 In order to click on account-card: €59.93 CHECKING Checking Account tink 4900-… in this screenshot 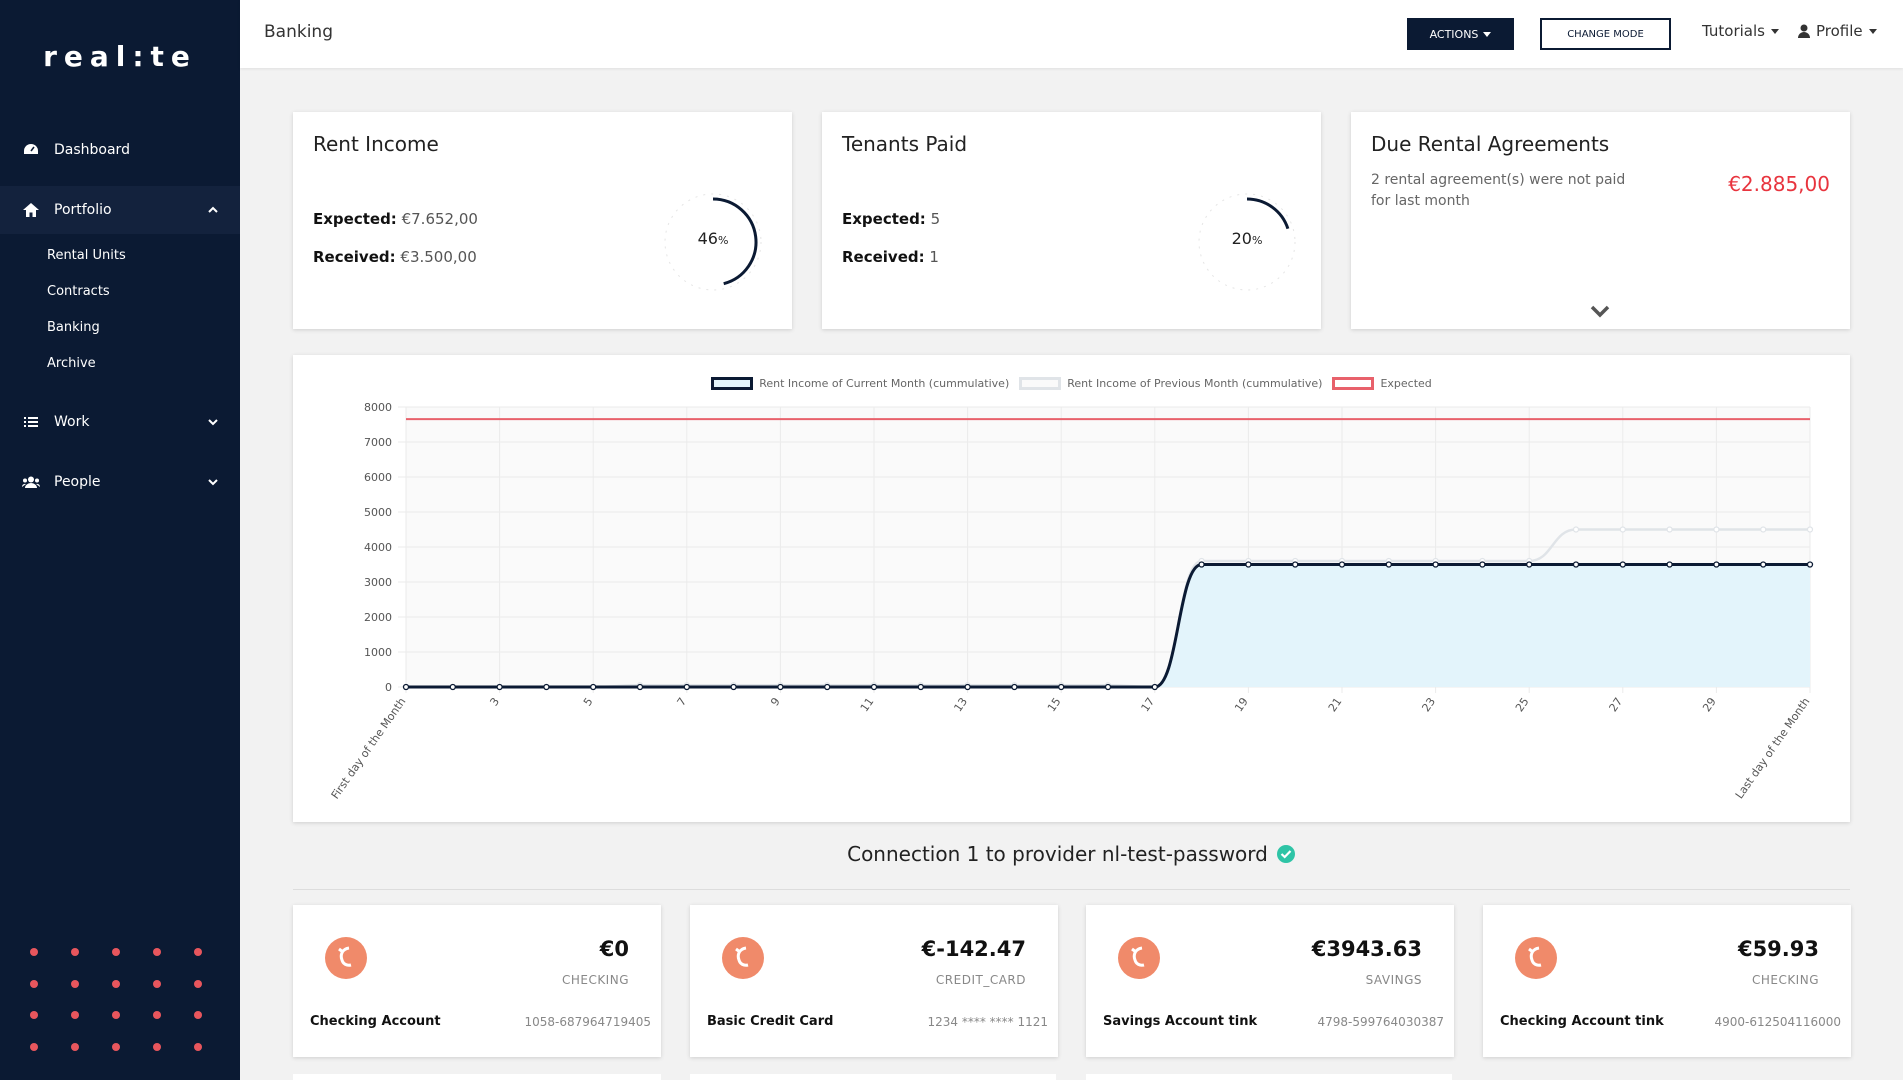, I will do `click(1667, 981)`.